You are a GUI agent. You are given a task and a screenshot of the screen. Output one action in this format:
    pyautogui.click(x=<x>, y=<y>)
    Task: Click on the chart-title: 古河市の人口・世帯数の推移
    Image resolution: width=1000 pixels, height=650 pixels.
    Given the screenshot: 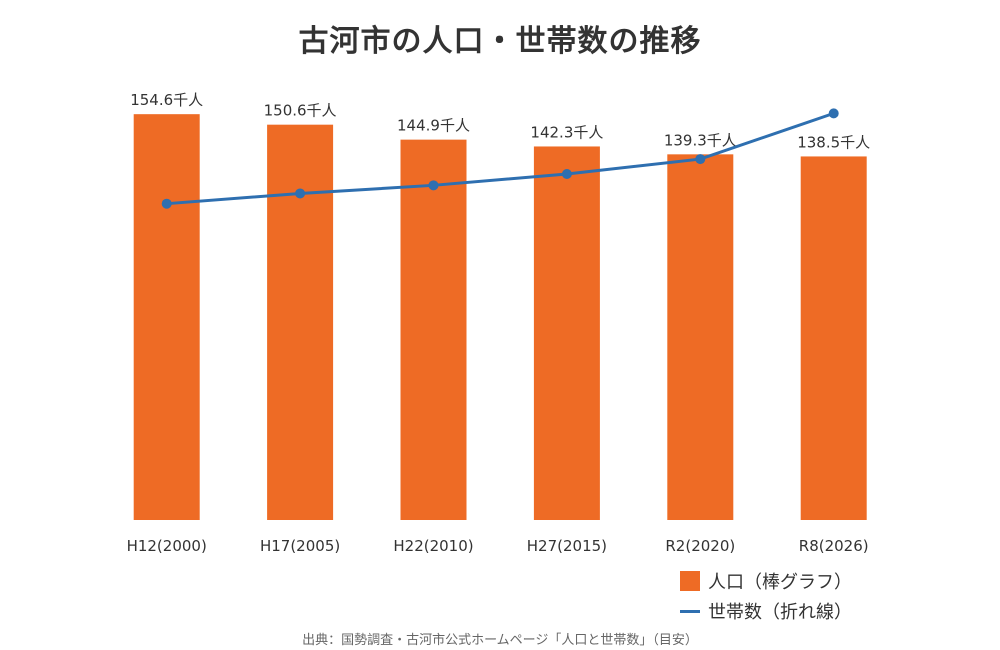 What is the action you would take?
    pyautogui.click(x=500, y=41)
    